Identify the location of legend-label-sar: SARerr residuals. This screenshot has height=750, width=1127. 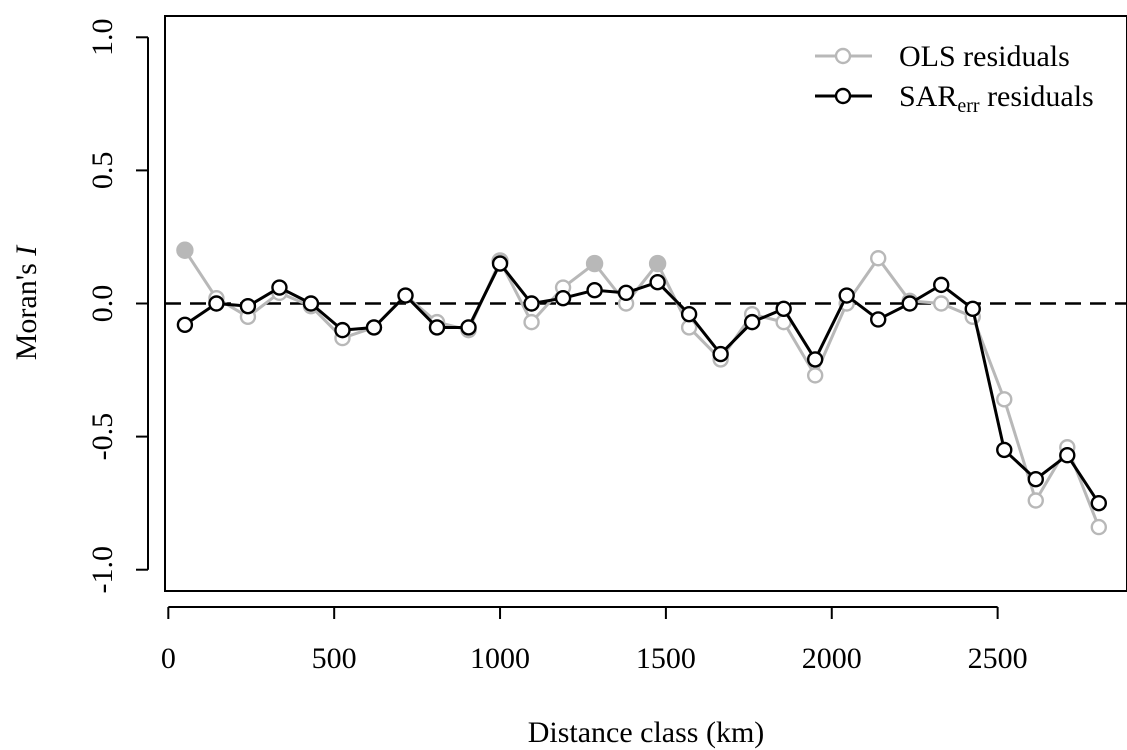
(996, 98).